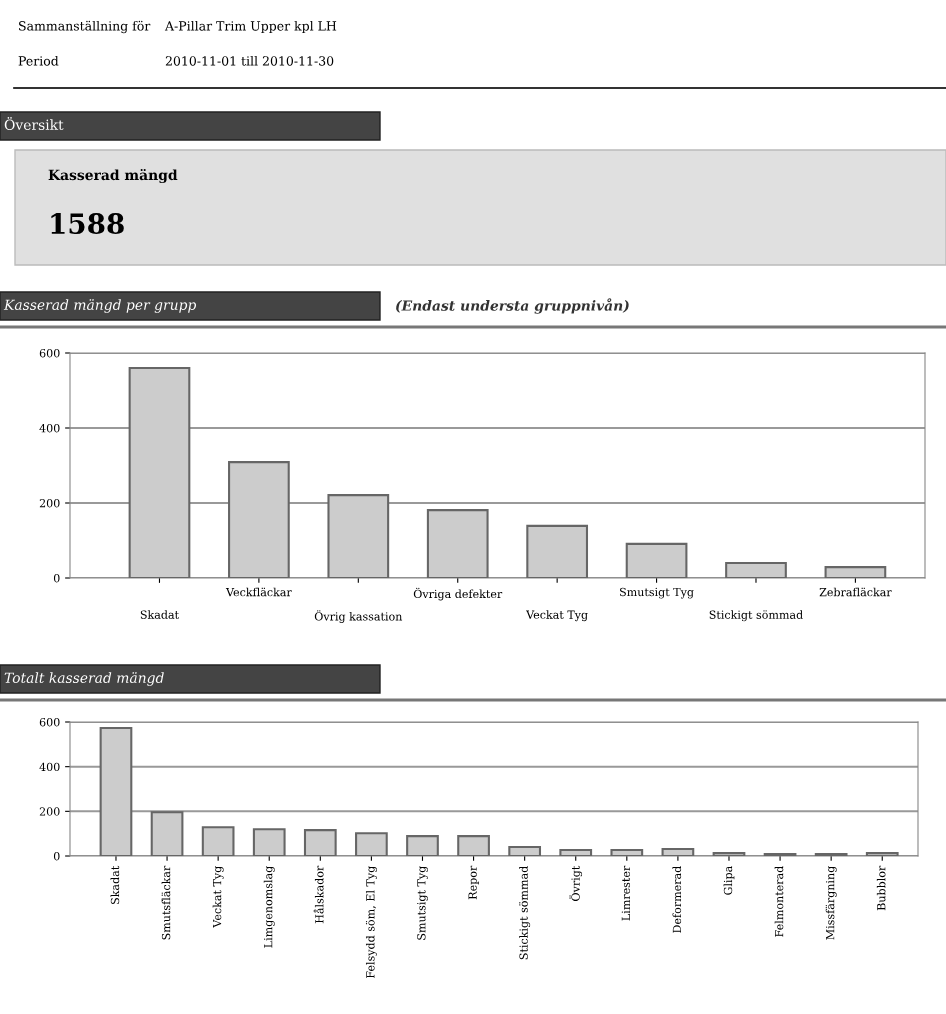 The width and height of the screenshot is (946, 1014). What do you see at coordinates (85, 27) in the screenshot?
I see `text: Sammanställning för` at bounding box center [85, 27].